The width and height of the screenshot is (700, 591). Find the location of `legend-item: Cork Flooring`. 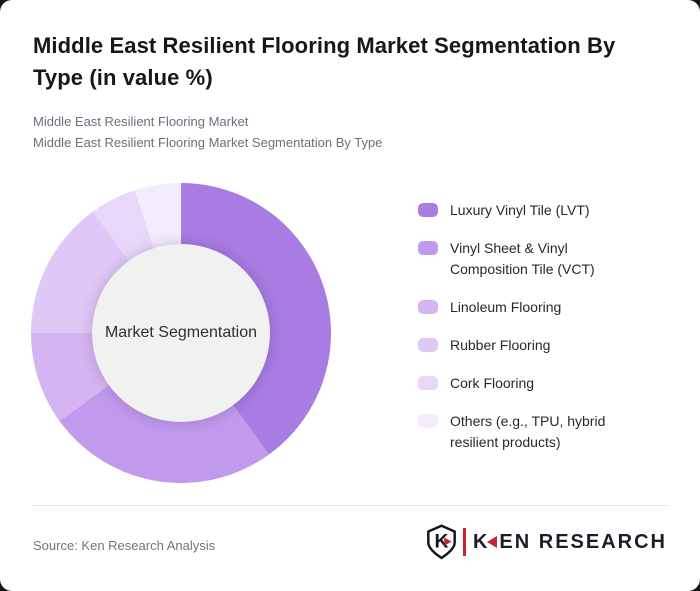

legend-item: Cork Flooring is located at coordinates (523, 383).